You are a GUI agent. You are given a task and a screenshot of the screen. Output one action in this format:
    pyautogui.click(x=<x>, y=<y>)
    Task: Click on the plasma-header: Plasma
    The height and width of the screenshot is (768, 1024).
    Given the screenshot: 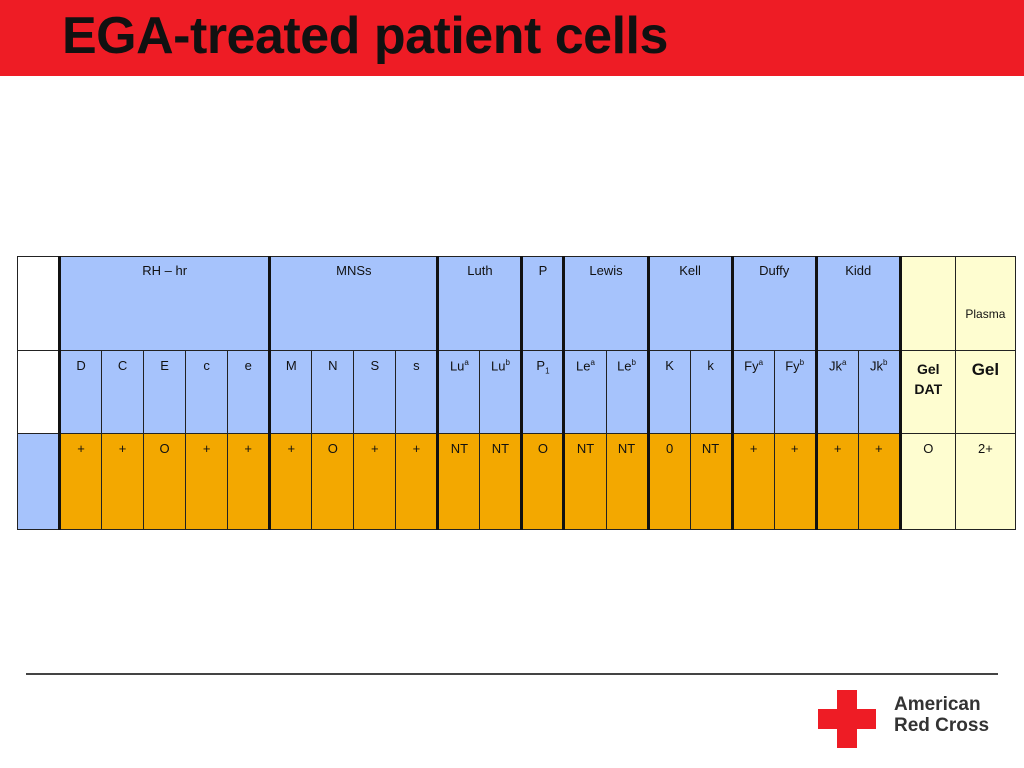 What is the action you would take?
    pyautogui.click(x=985, y=303)
    